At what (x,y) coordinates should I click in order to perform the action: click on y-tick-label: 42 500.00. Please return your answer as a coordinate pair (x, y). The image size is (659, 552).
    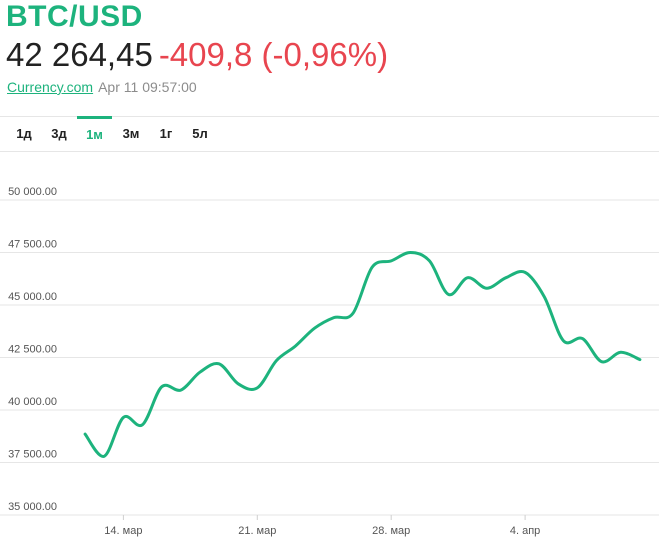
    Looking at the image, I should click on (32, 350).